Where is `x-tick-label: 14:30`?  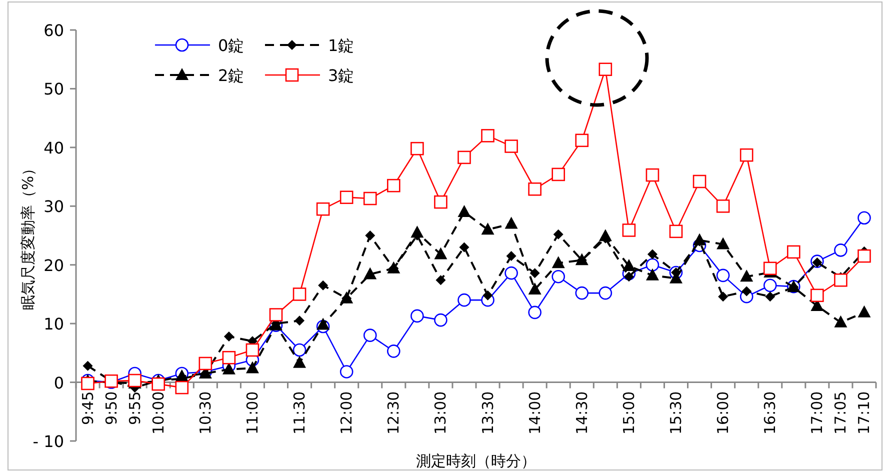
x-tick-label: 14:30 is located at coordinates (581, 413).